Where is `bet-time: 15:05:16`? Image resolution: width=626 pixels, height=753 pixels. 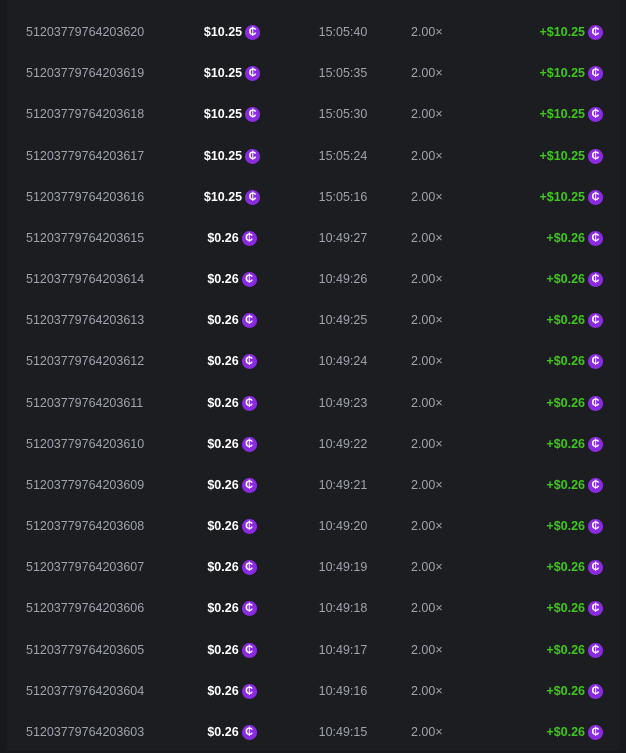 bet-time: 15:05:16 is located at coordinates (343, 196).